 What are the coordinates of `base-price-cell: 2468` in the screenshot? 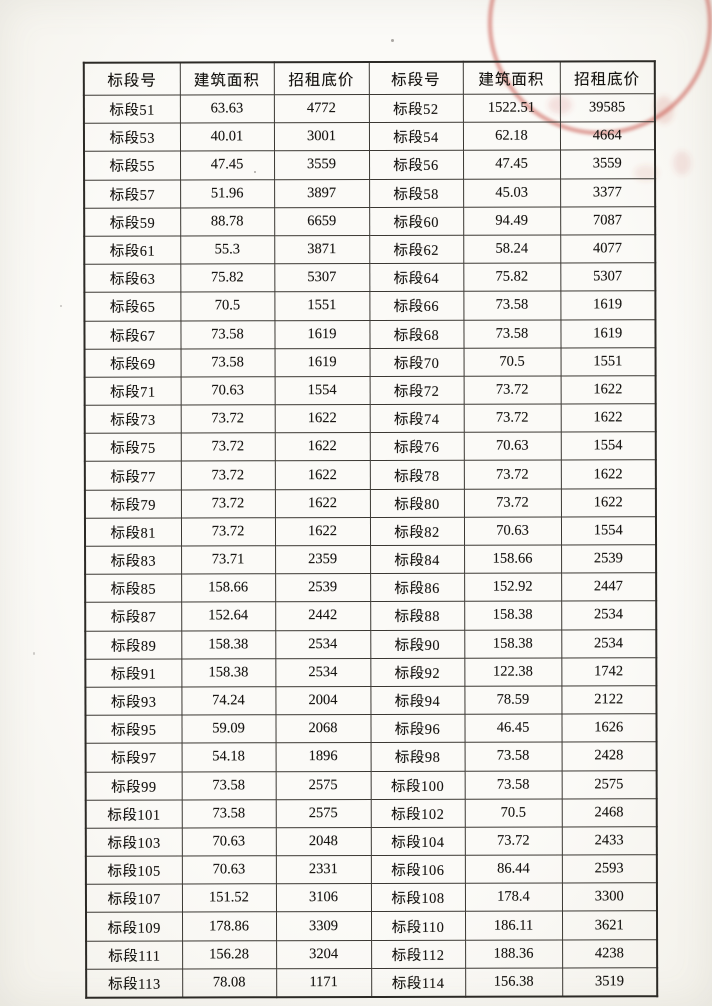 It's located at (609, 812).